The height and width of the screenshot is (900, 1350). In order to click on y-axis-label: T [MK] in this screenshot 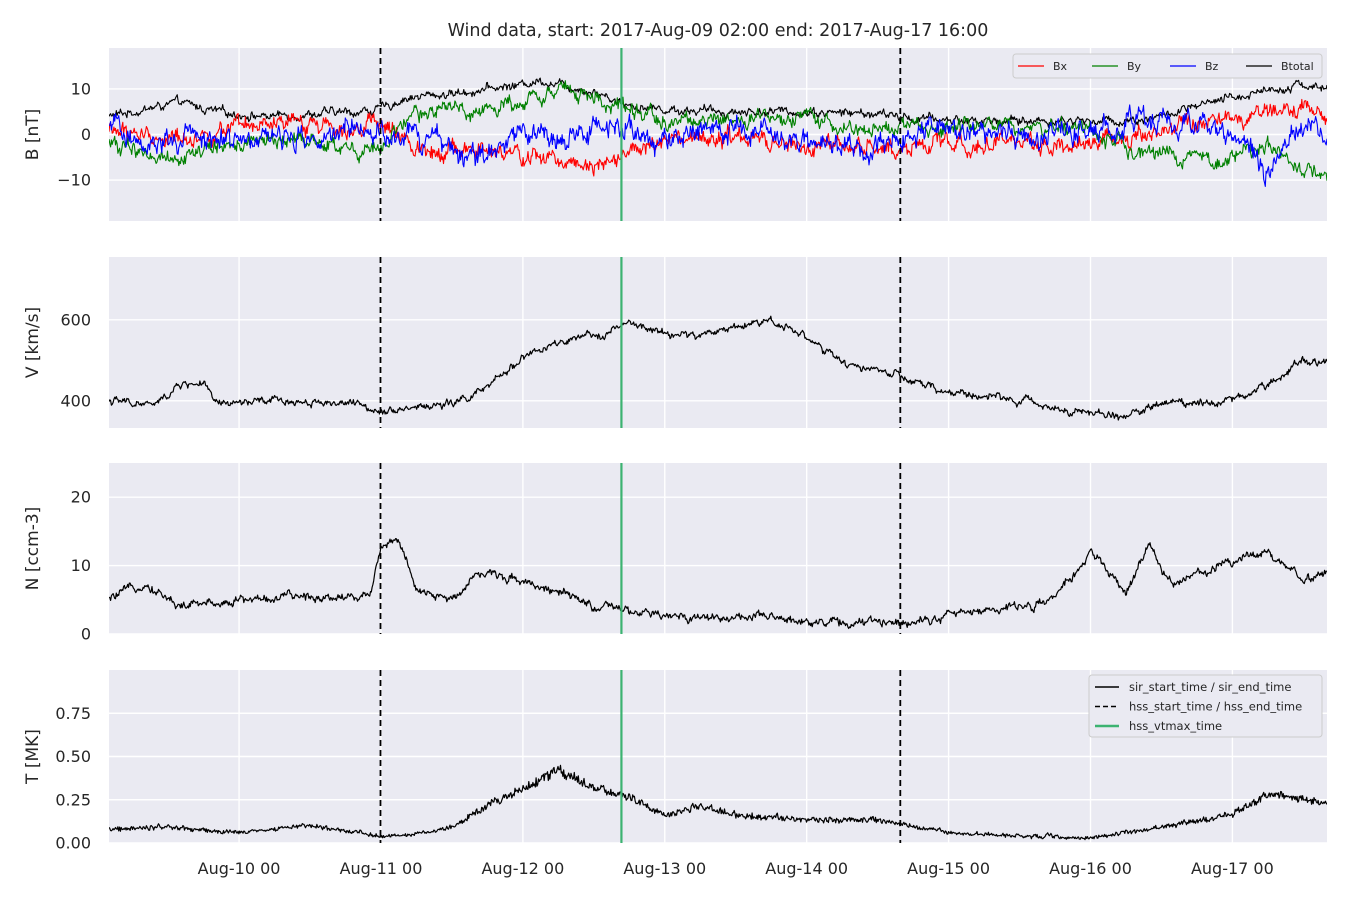, I will do `click(33, 757)`.